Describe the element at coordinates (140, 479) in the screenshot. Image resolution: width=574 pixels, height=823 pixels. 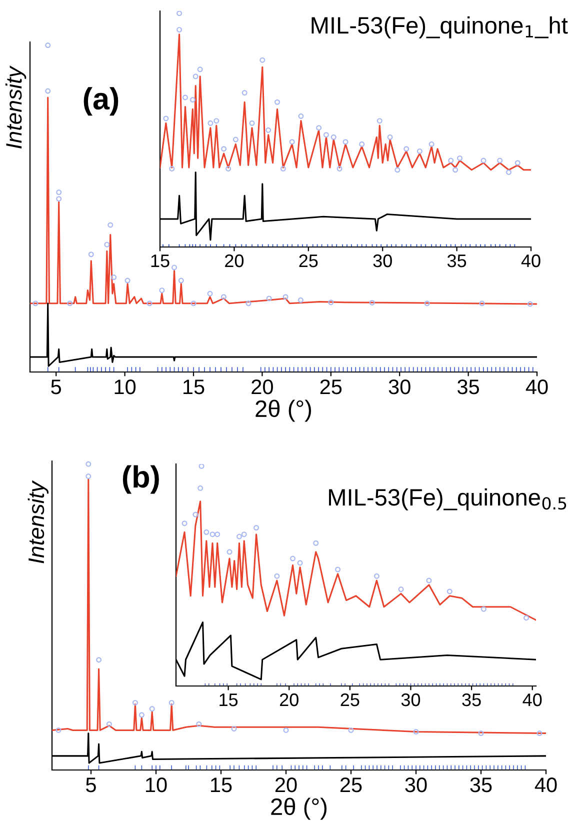
I see `annotation: (b)` at that location.